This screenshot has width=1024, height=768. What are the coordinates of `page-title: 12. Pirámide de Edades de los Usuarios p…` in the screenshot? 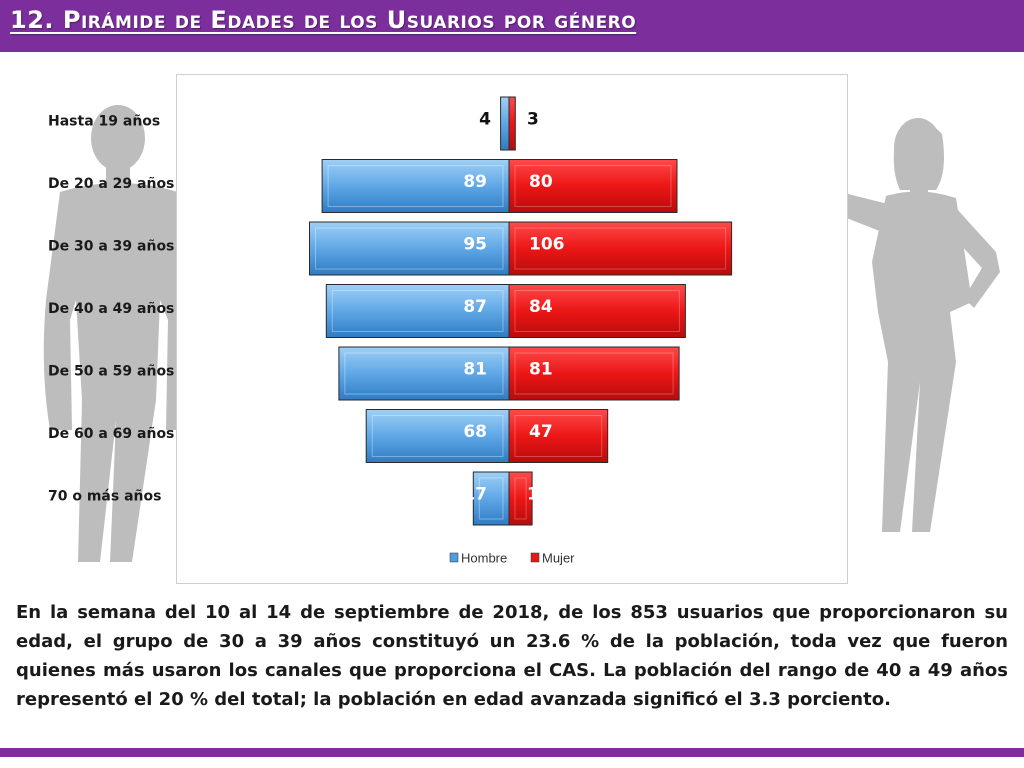 It's located at (323, 20).